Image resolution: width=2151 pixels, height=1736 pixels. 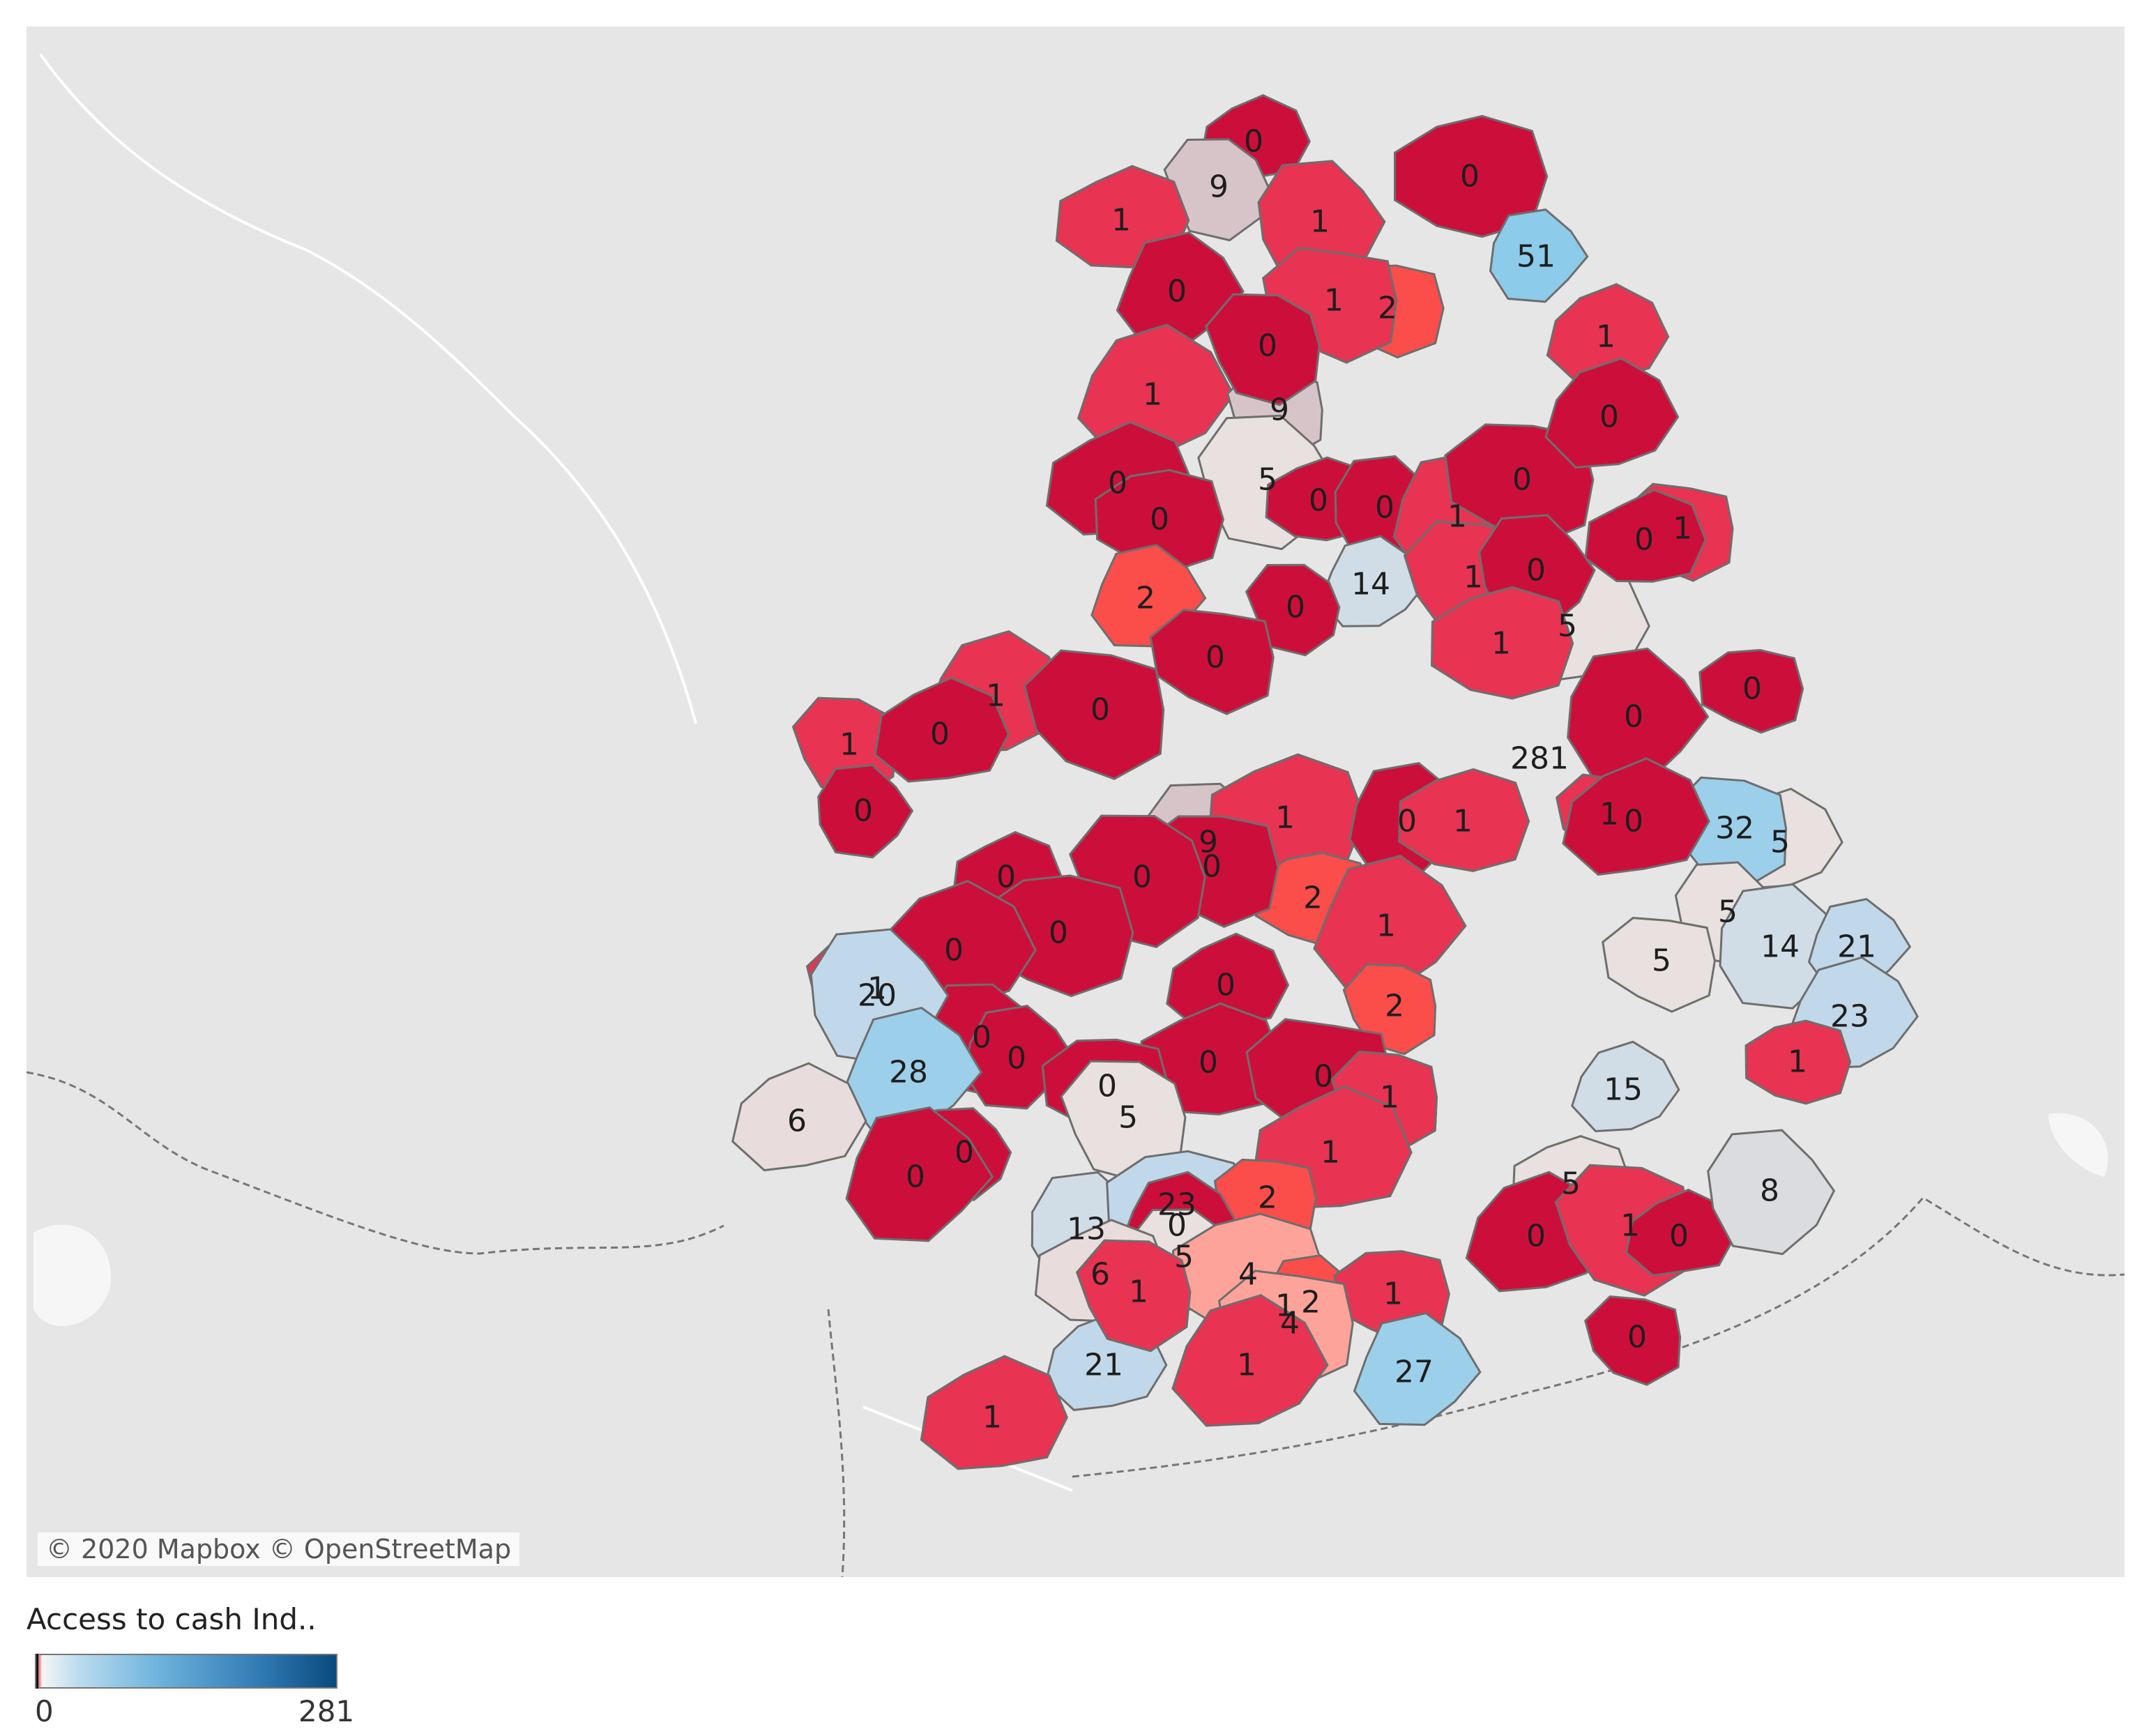 I want to click on water-body, so click(x=72, y=1275).